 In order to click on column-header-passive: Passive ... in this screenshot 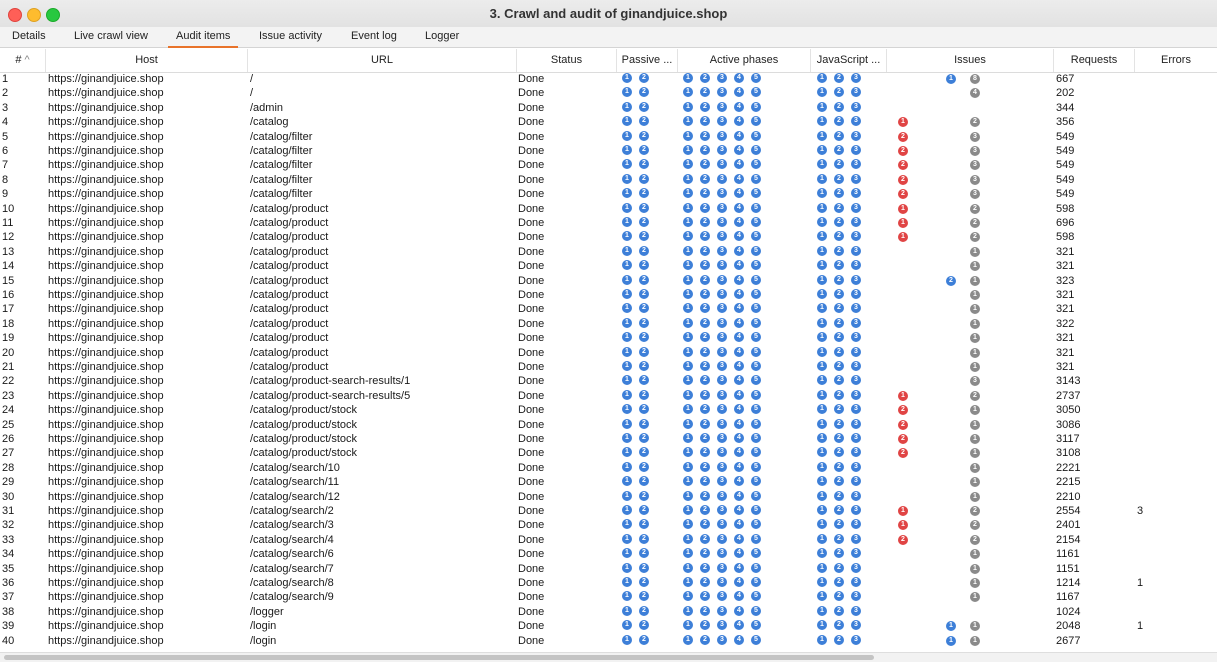, I will do `click(647, 60)`.